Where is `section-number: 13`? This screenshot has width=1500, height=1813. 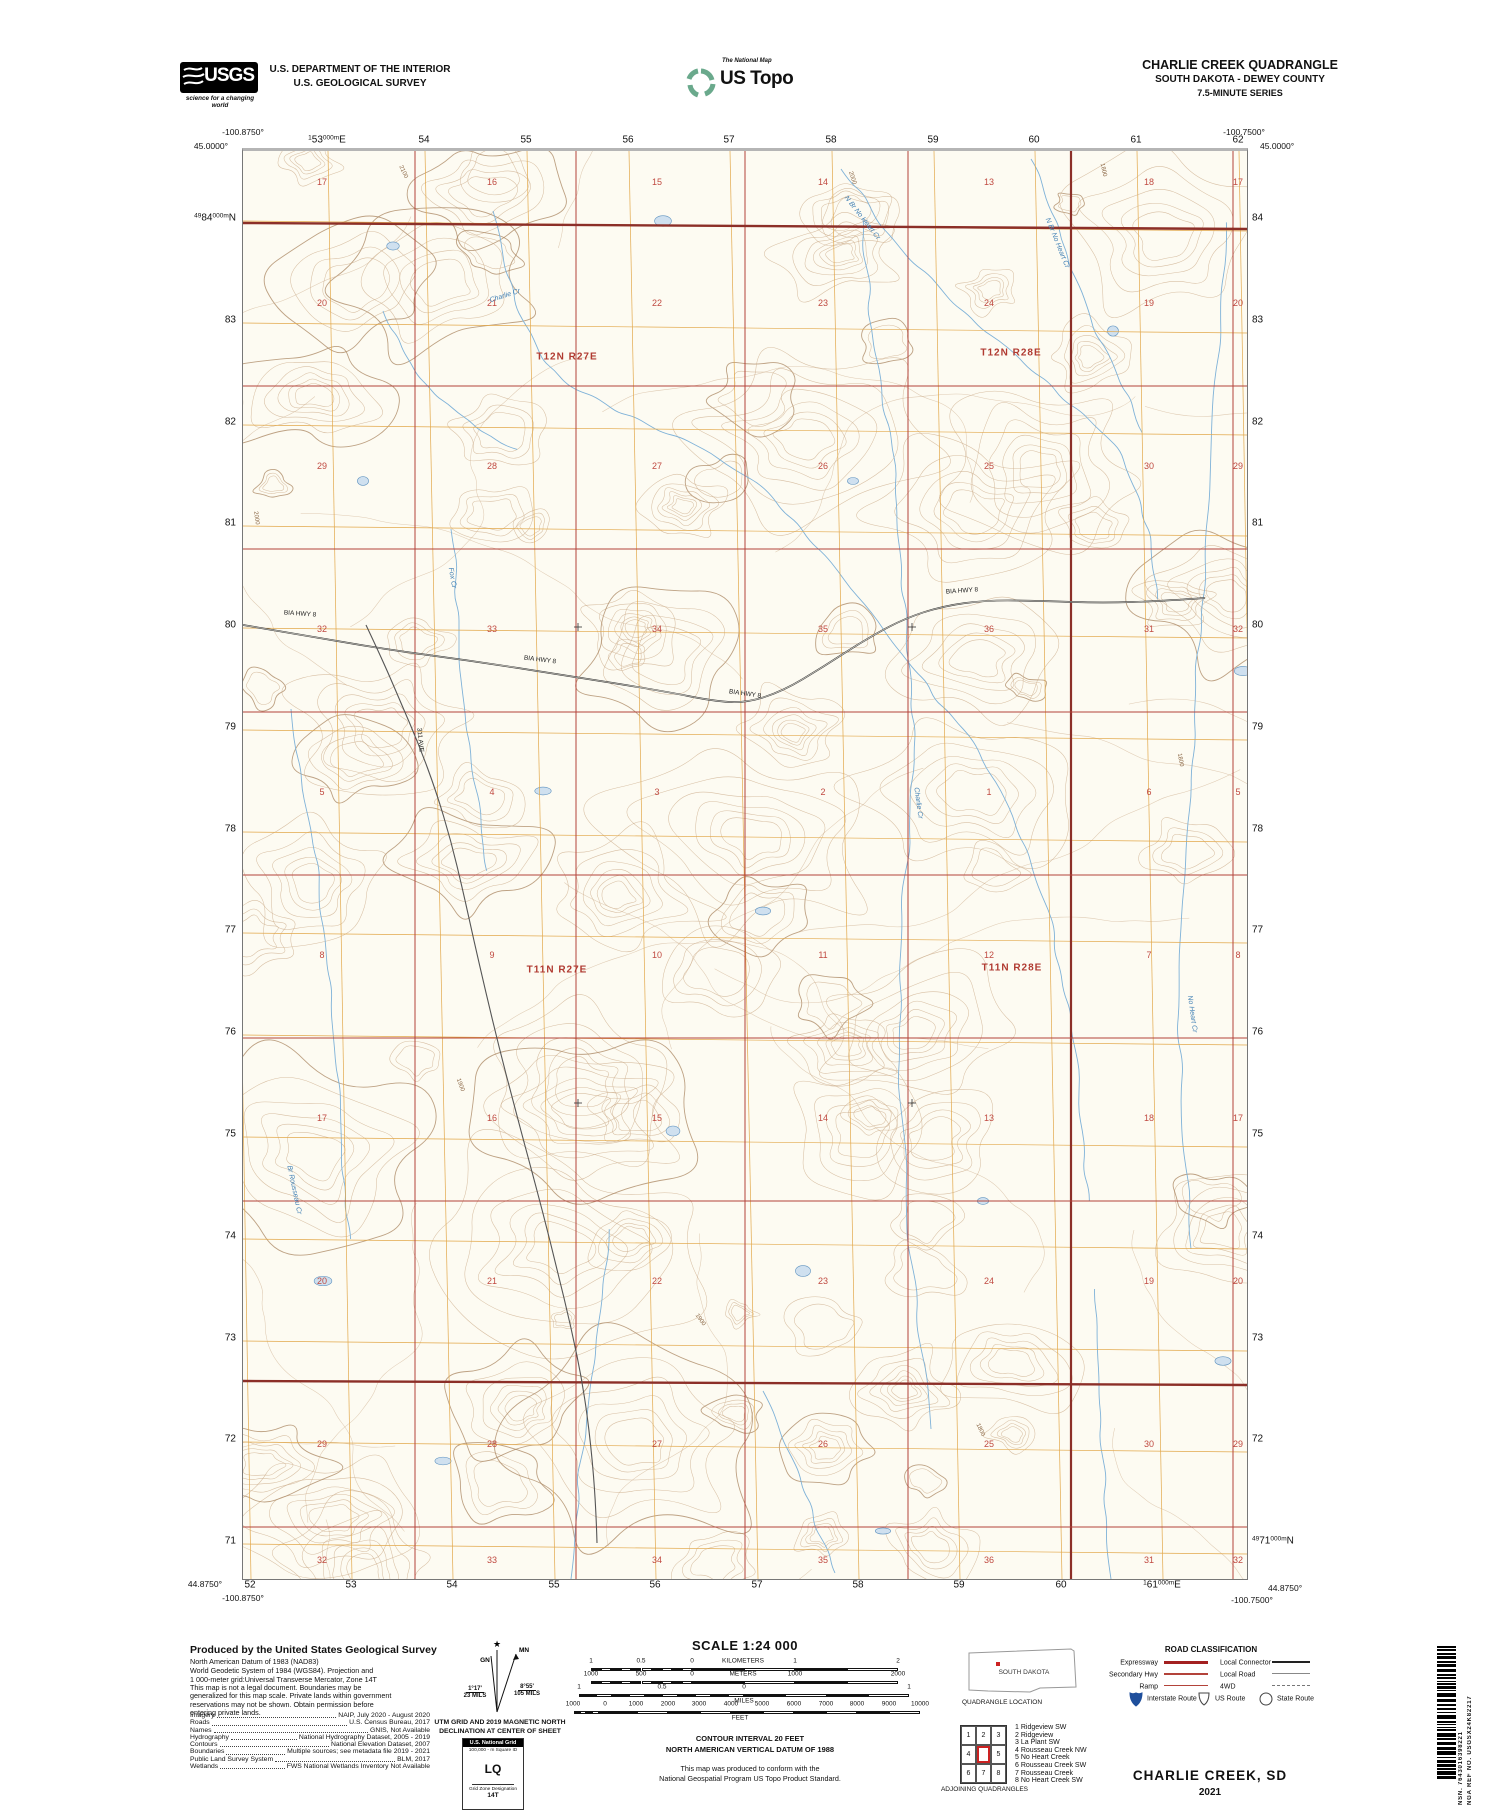
section-number: 13 is located at coordinates (989, 182).